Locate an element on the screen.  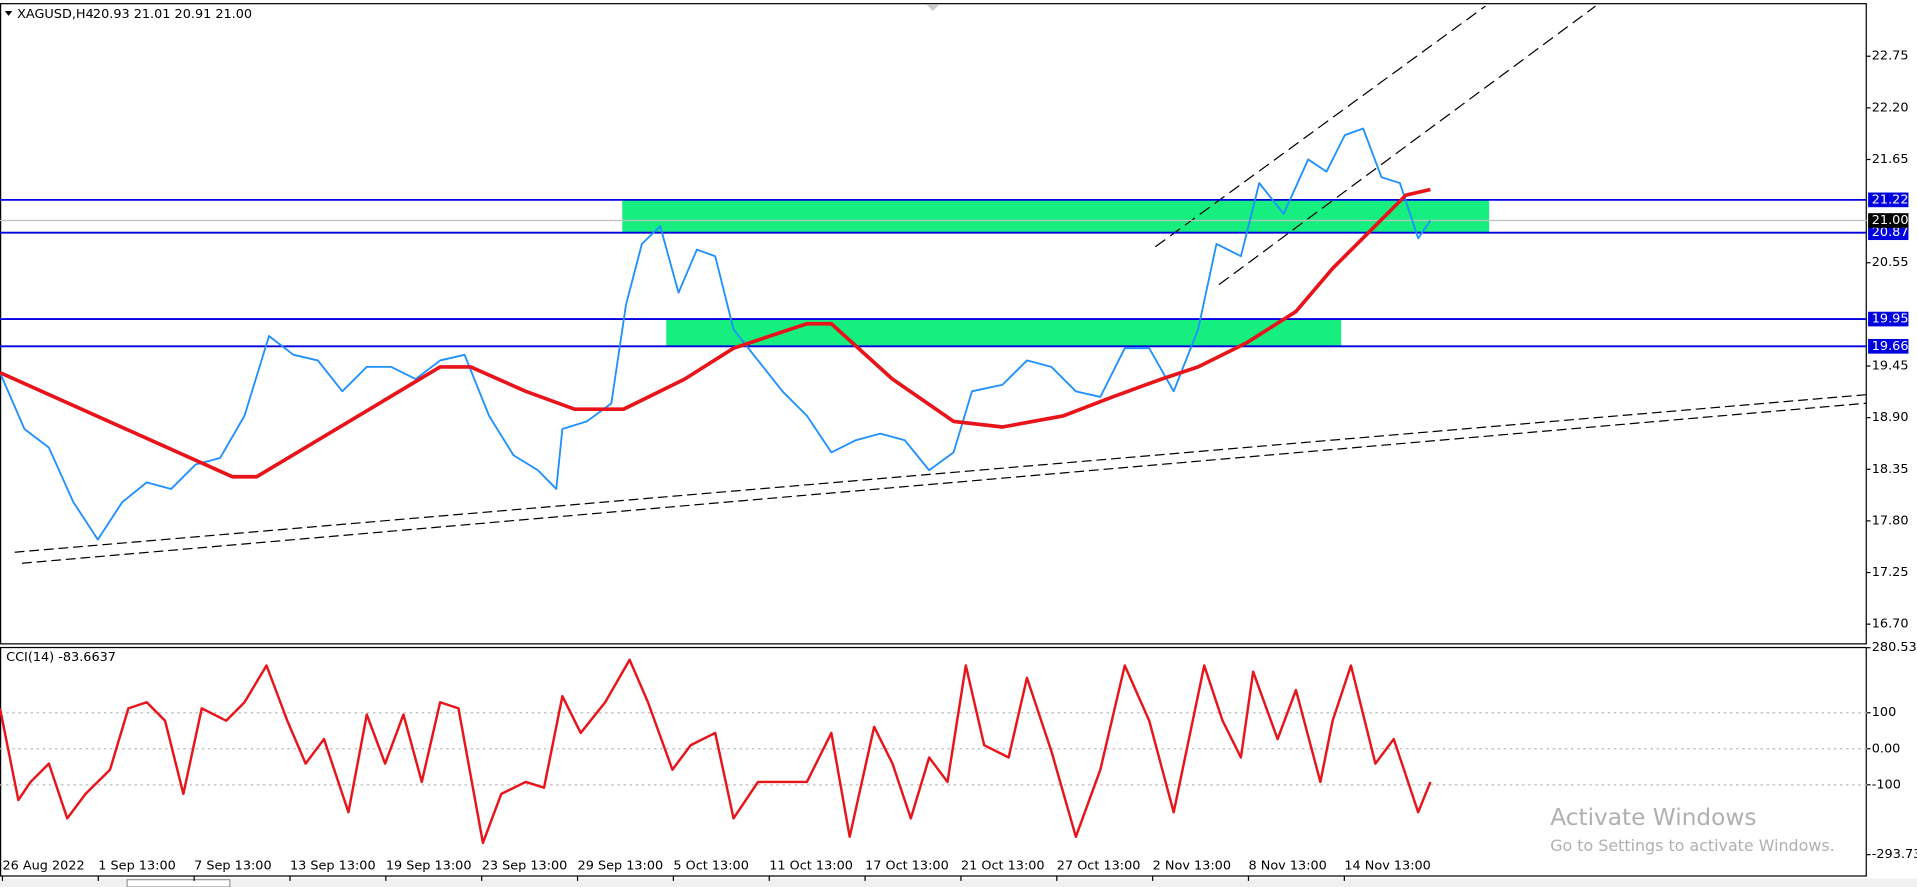
x-tick-label: 19 Sep 13:00 is located at coordinates (429, 866).